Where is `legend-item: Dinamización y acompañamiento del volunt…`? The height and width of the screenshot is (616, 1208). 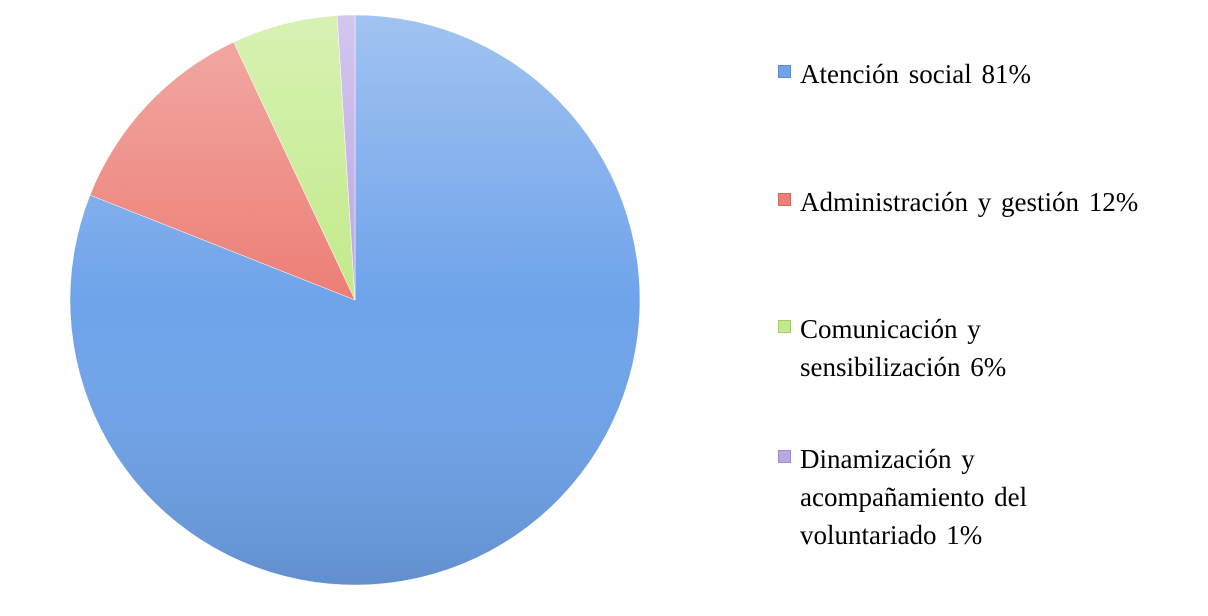 legend-item: Dinamización y acompañamiento del volunt… is located at coordinates (983, 497).